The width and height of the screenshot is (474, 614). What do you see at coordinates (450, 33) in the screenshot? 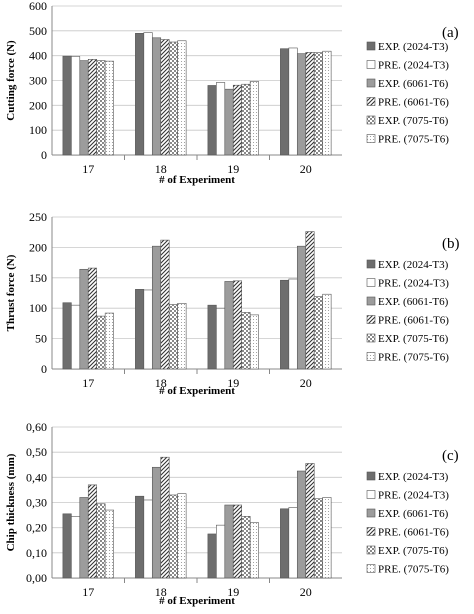
I see `panel-label: (a)` at bounding box center [450, 33].